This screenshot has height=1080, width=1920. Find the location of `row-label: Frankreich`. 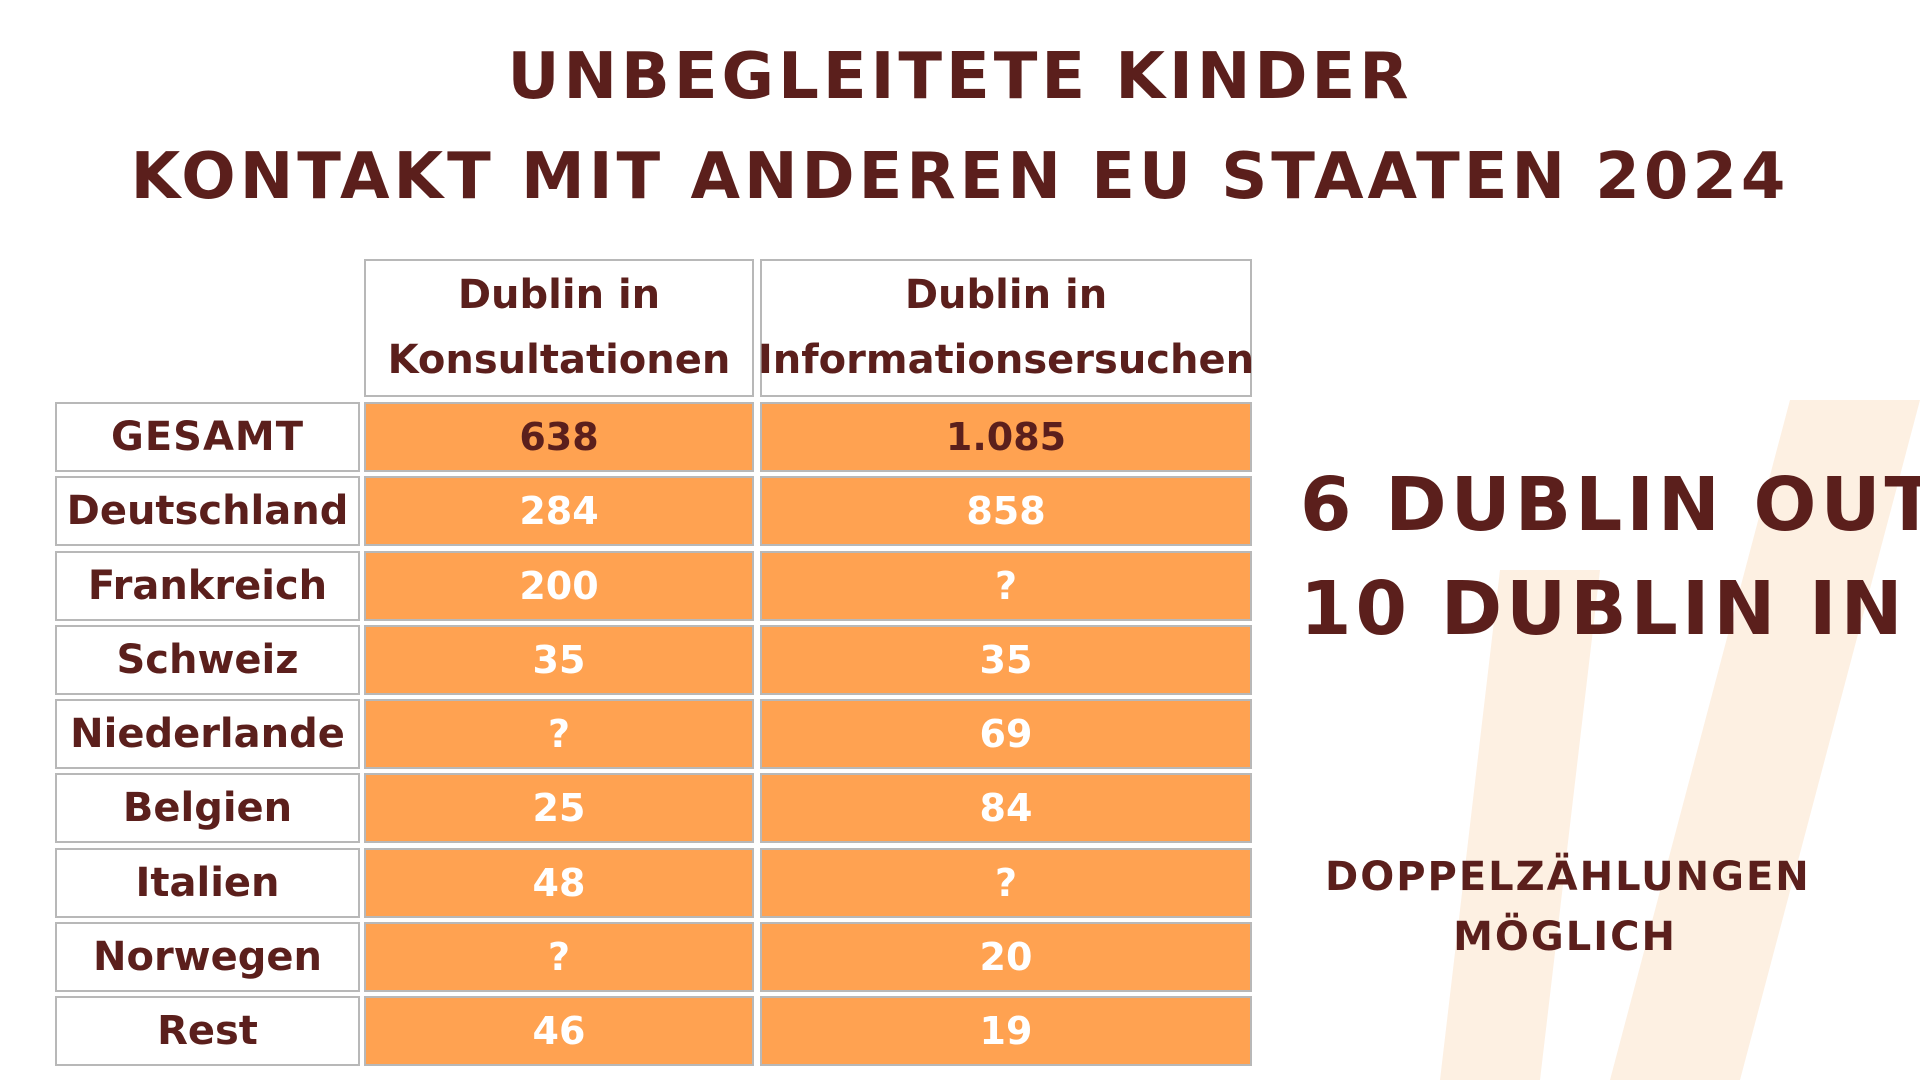

row-label: Frankreich is located at coordinates (207, 586).